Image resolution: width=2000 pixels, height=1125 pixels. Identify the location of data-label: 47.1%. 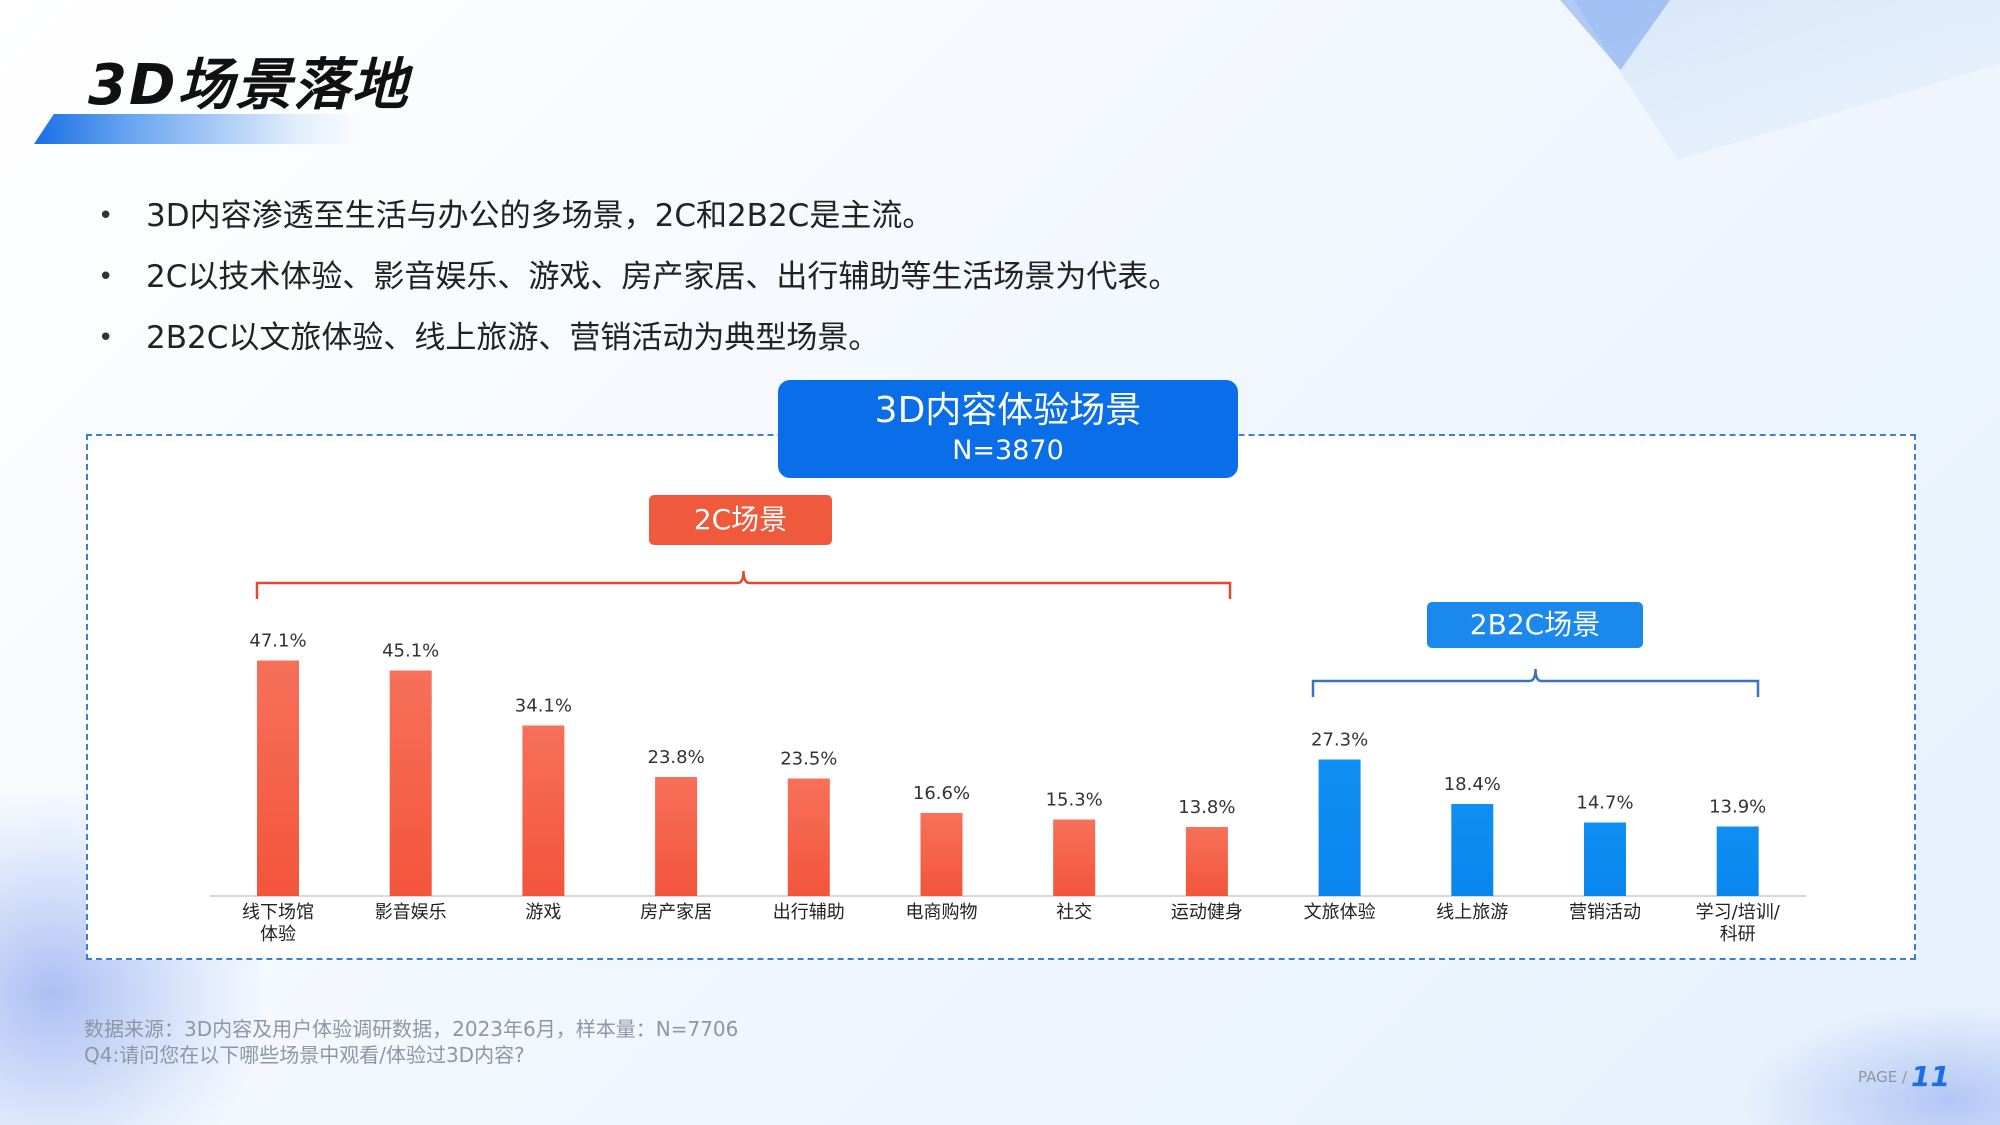
(277, 641).